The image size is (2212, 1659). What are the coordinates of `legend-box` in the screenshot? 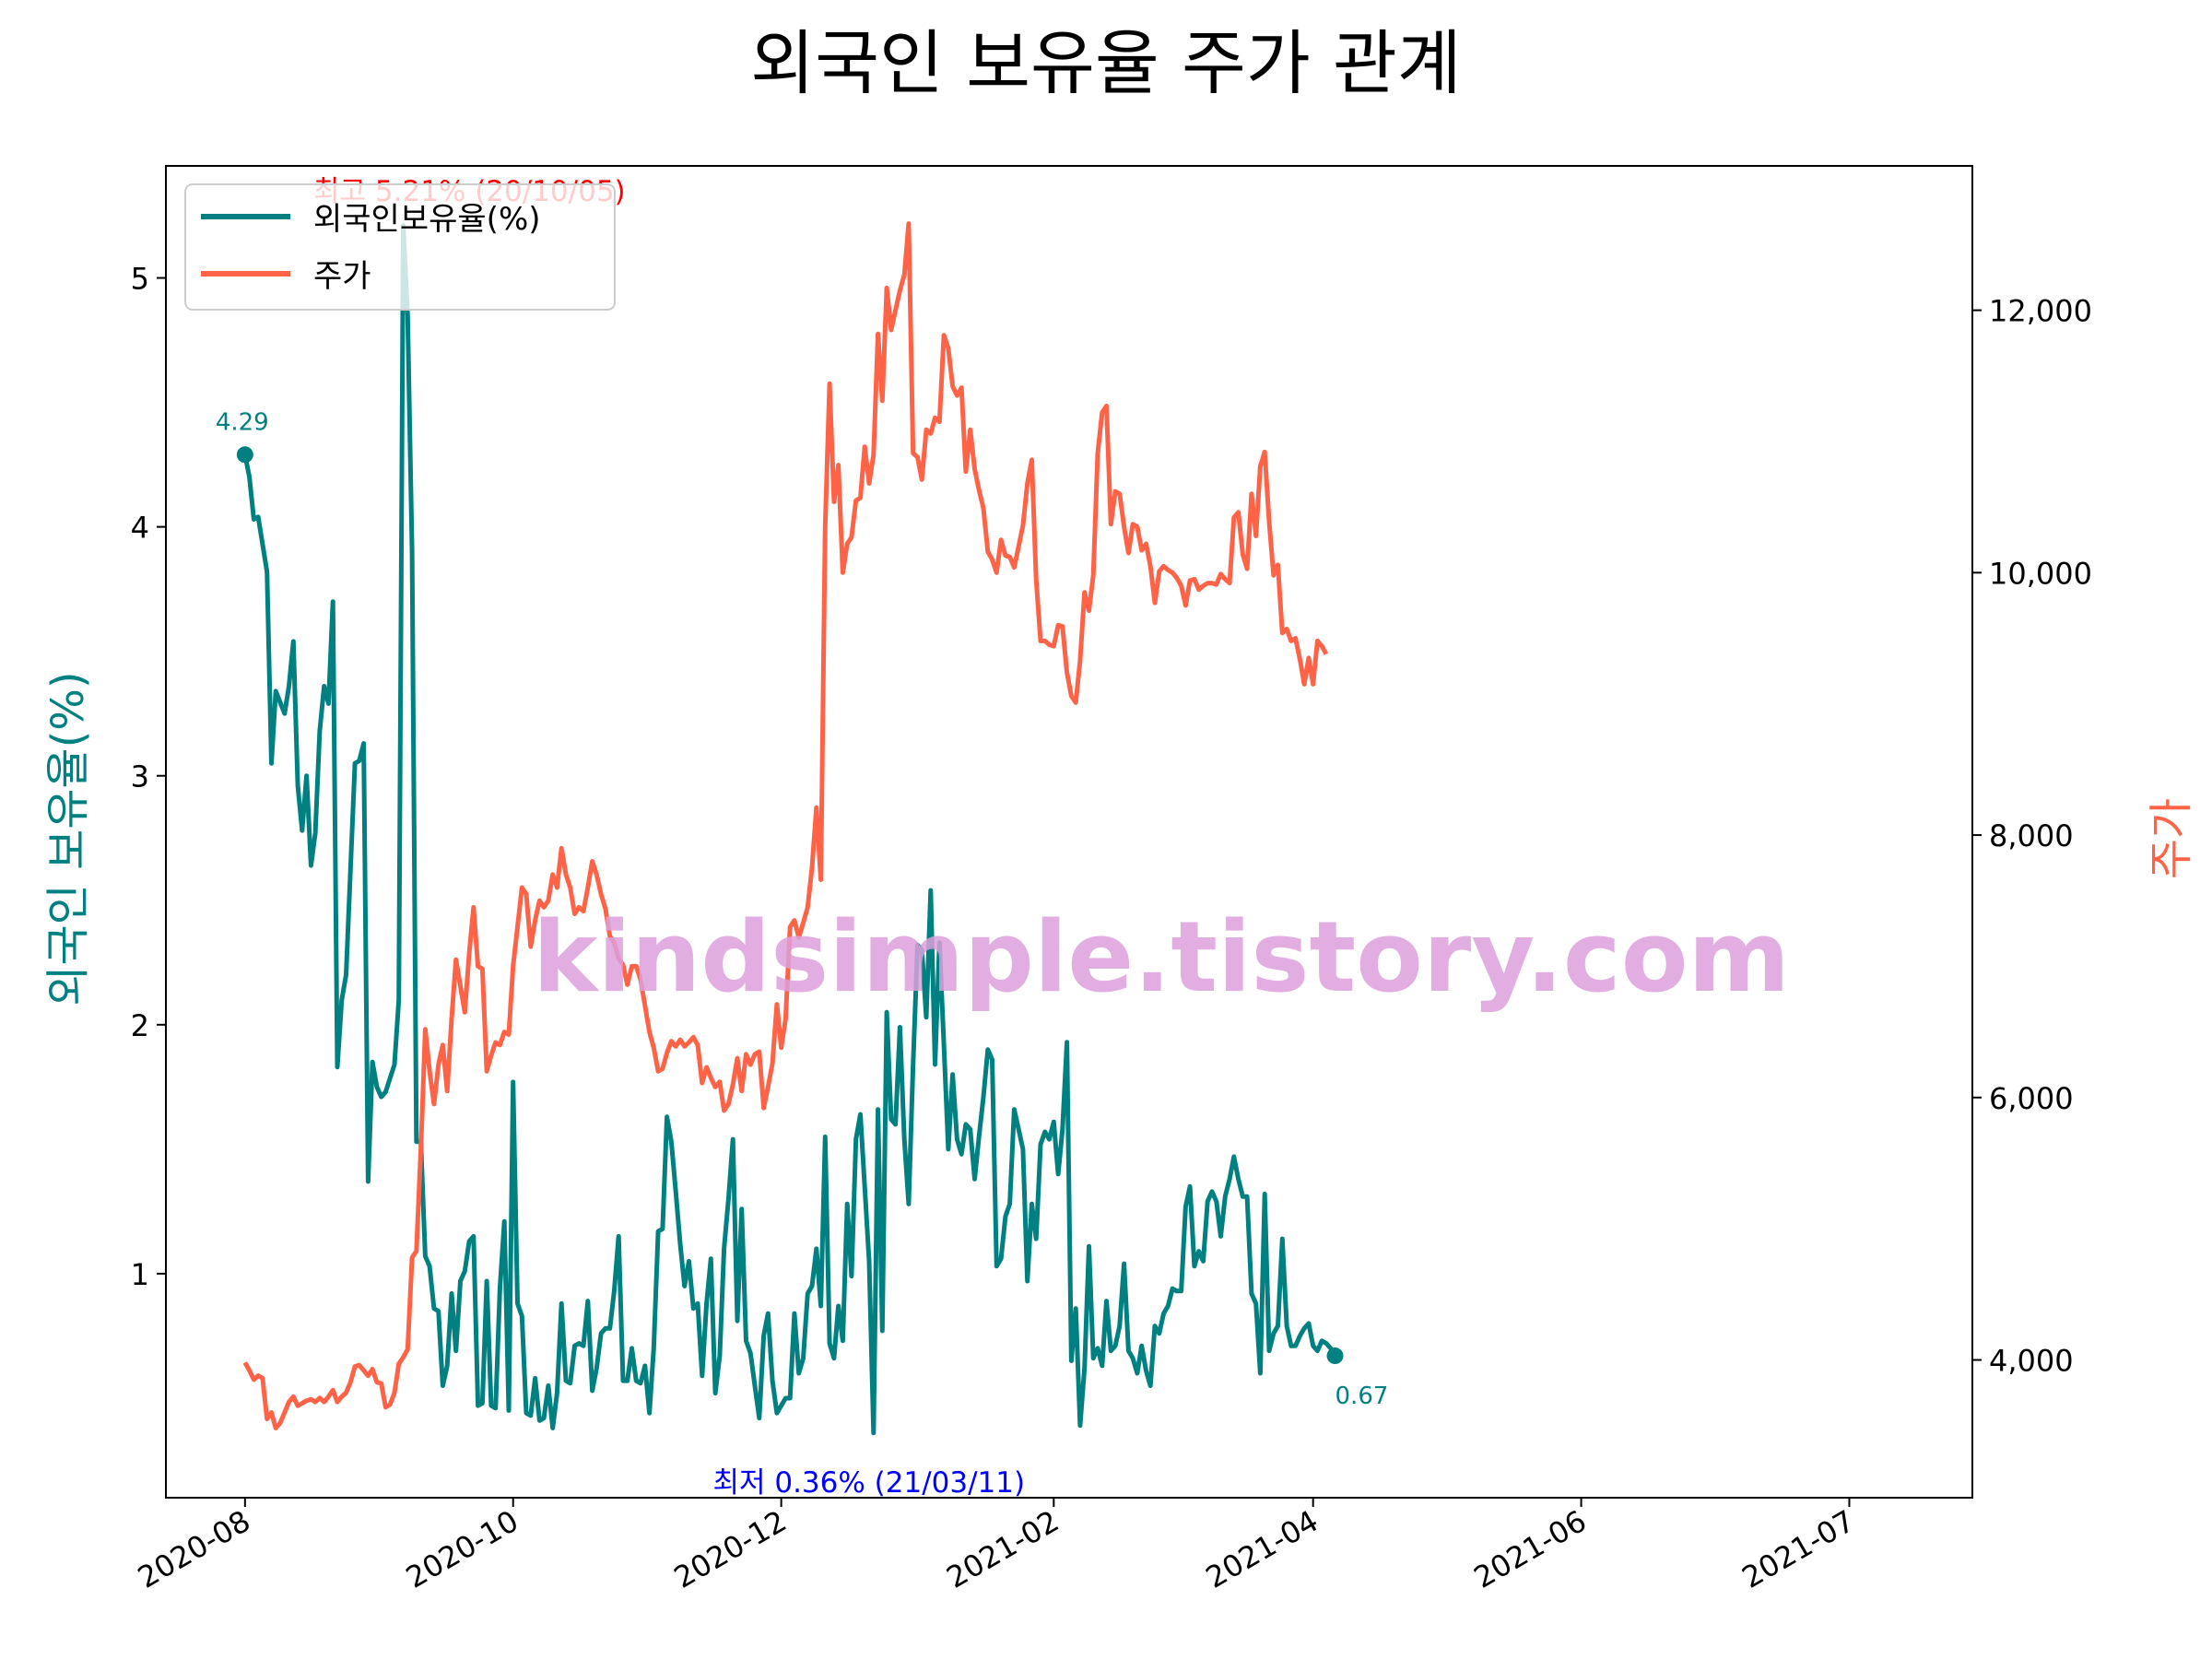 It's located at (400, 247).